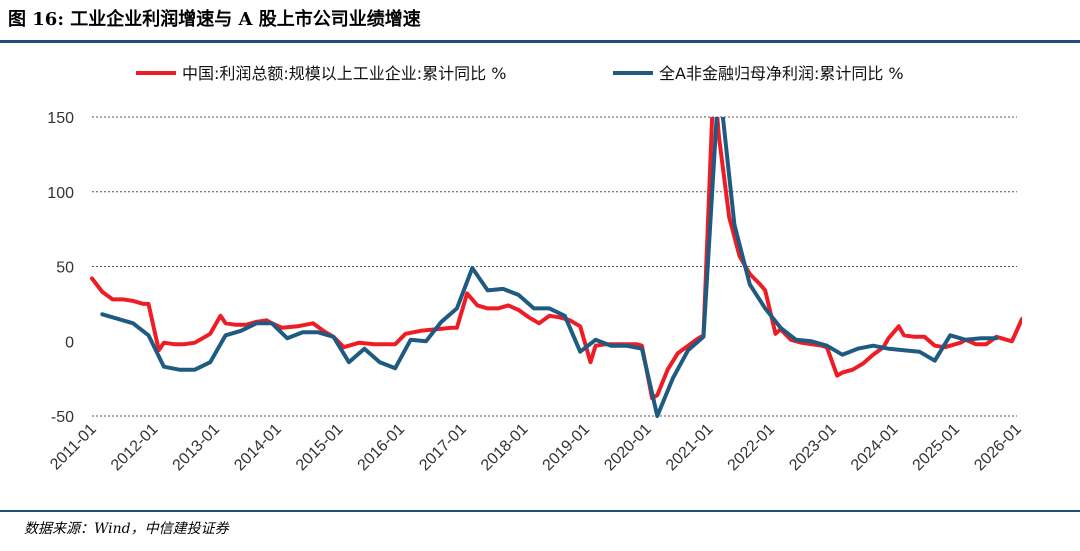 Image resolution: width=1080 pixels, height=551 pixels. Describe the element at coordinates (320, 448) in the screenshot. I see `x-tick-label: 2015-01` at that location.